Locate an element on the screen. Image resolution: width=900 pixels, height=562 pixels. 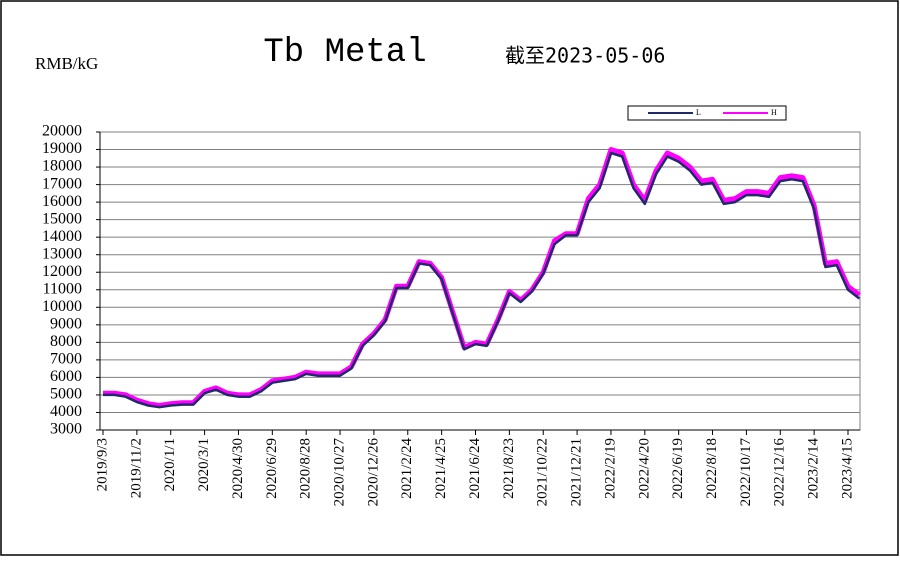
x-tick-label: 2019/9/3 is located at coordinates (102, 464).